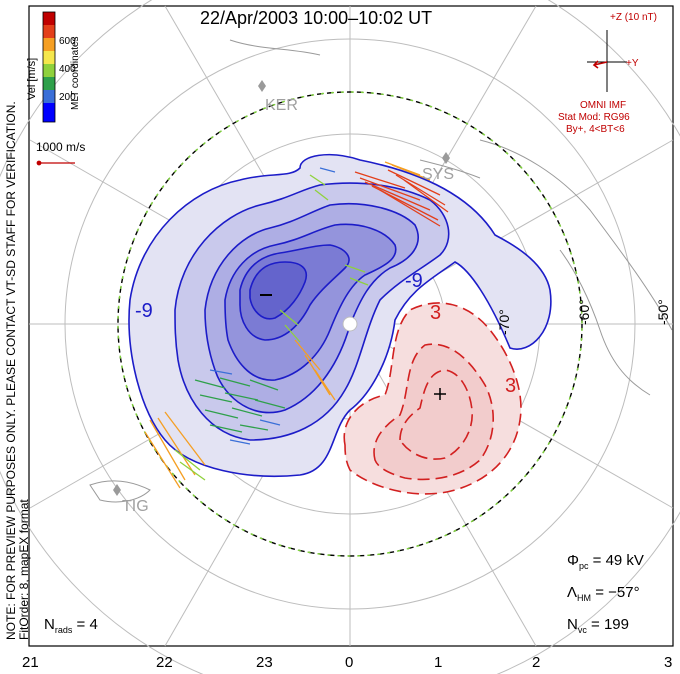 This screenshot has height=674, width=680. I want to click on positive-potential-cell, so click(432, 398).